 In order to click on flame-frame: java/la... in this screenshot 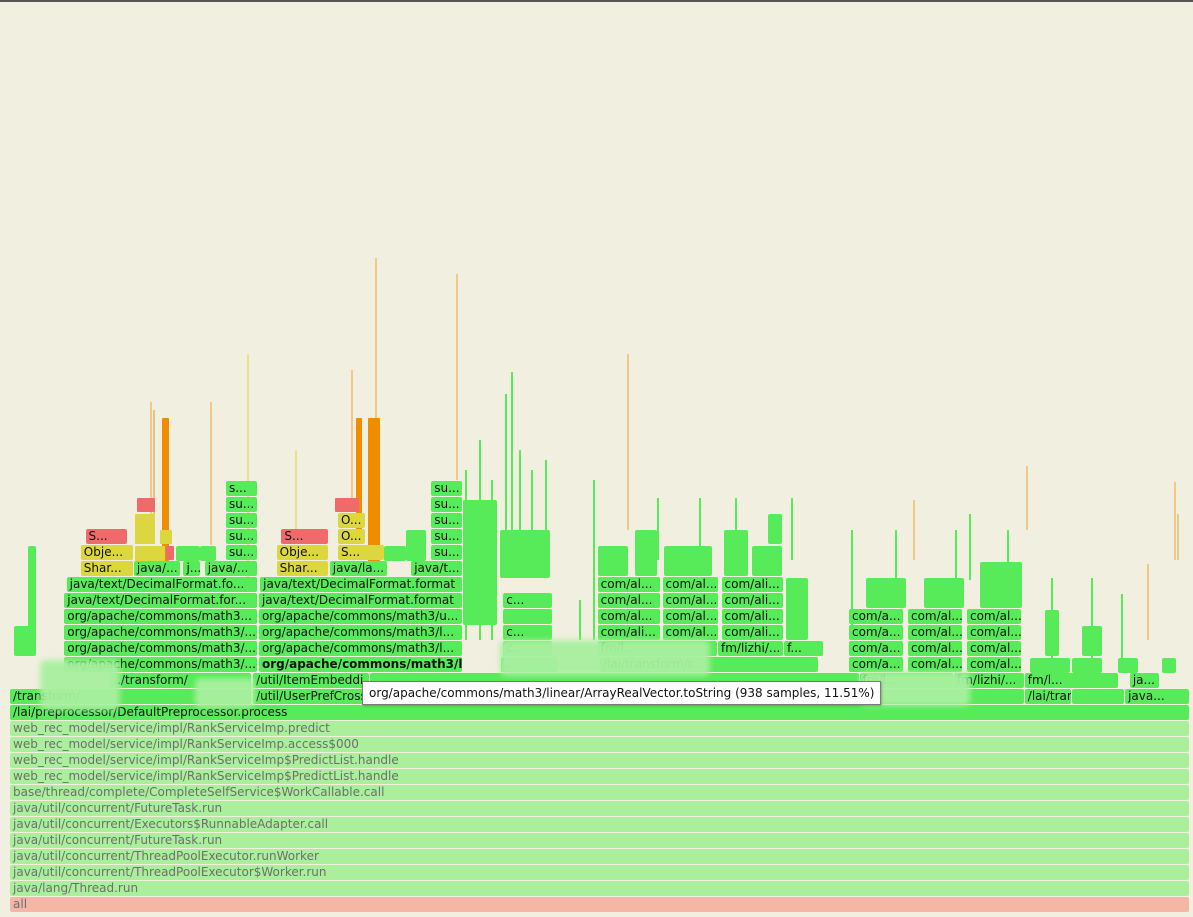, I will do `click(358, 568)`.